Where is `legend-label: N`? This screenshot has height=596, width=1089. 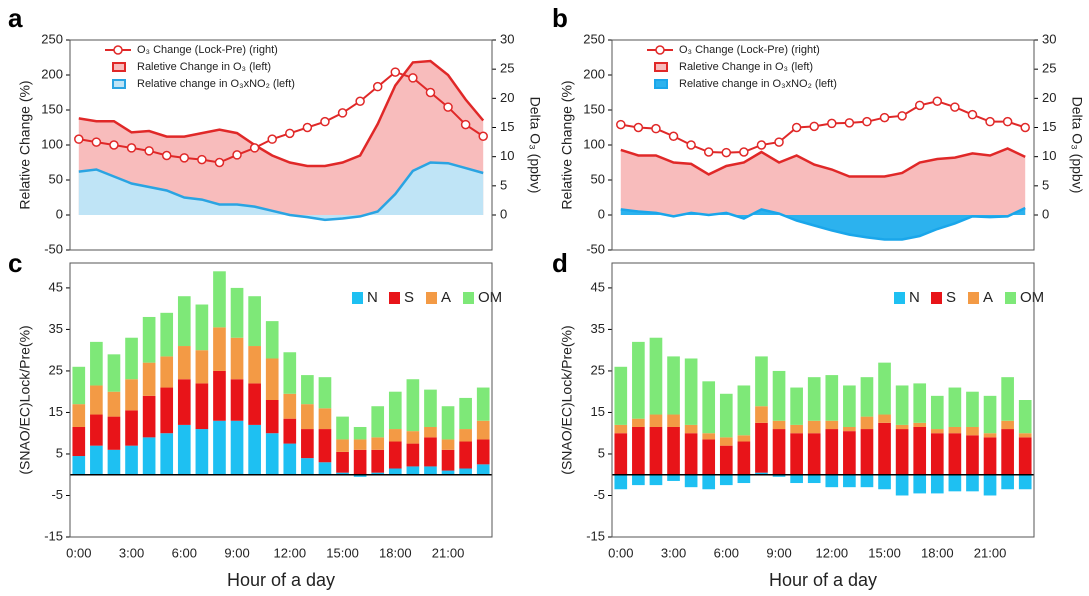
legend-label: N is located at coordinates (914, 297).